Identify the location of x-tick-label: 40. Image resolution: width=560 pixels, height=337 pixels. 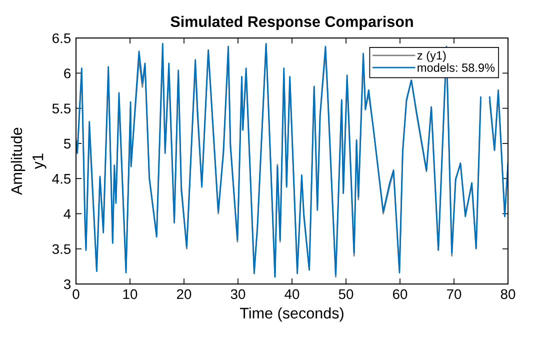
(292, 294).